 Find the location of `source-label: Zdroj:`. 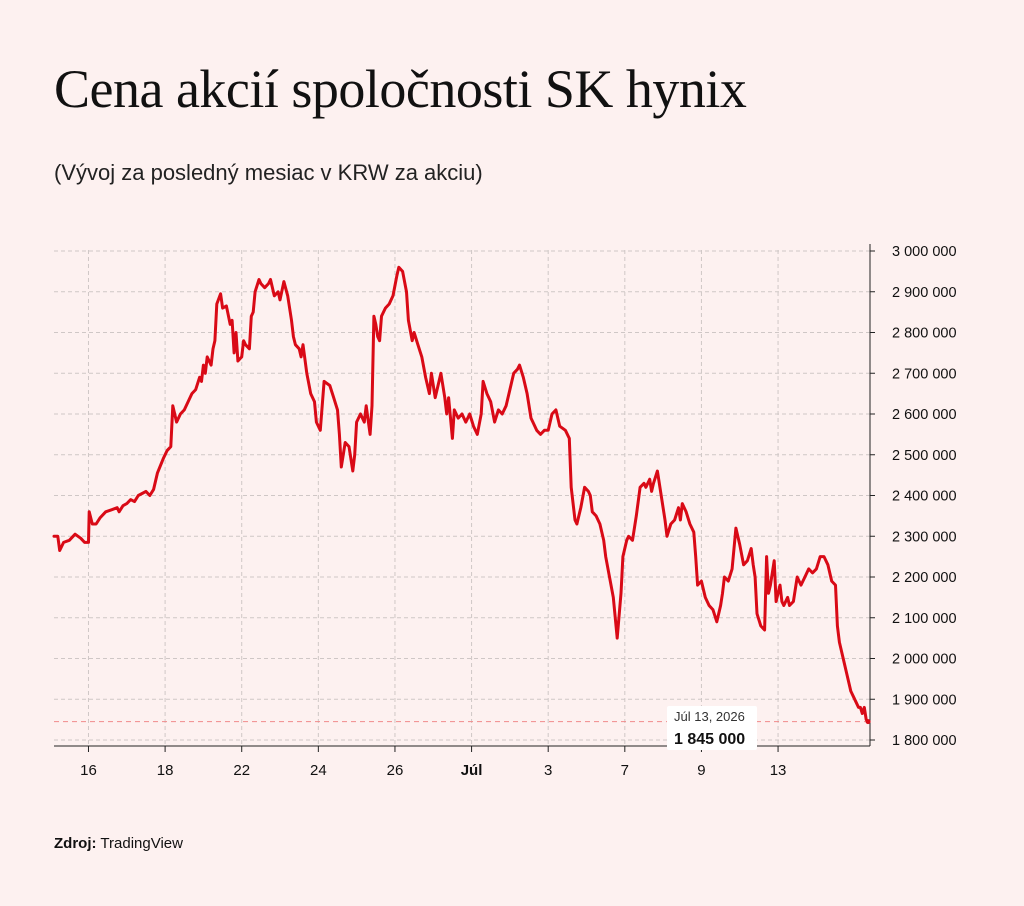

source-label: Zdroj: is located at coordinates (75, 843).